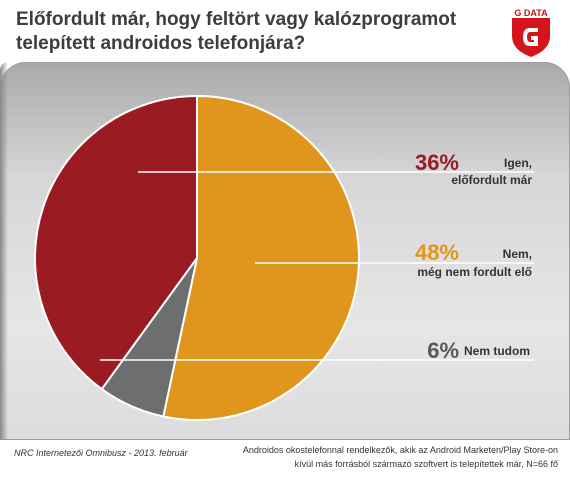 This screenshot has height=480, width=570. Describe the element at coordinates (531, 32) in the screenshot. I see `g-data-logo: G DATA` at that location.